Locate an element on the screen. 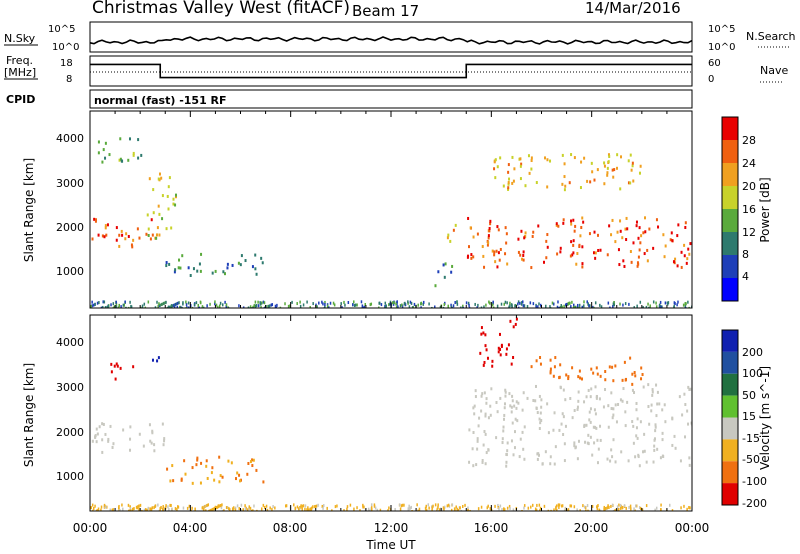  nave-tick-bottom: 0 is located at coordinates (711, 79).